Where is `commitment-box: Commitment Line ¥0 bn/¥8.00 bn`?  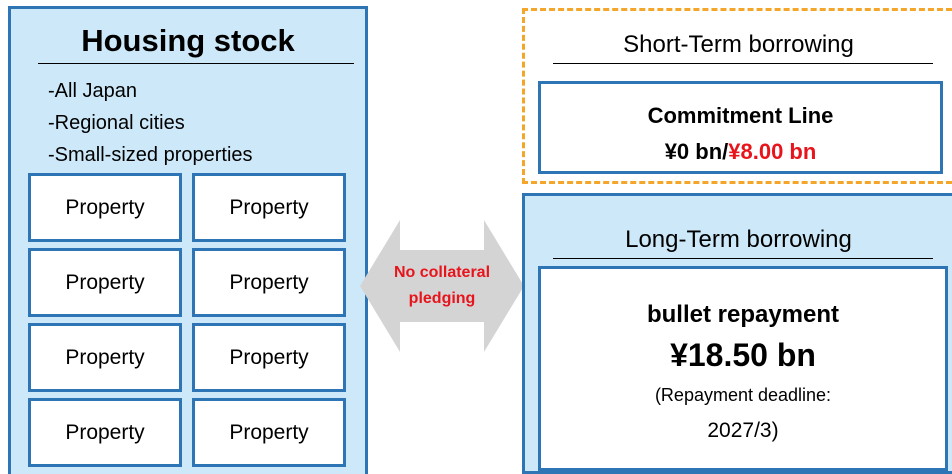 commitment-box: Commitment Line ¥0 bn/¥8.00 bn is located at coordinates (740, 127).